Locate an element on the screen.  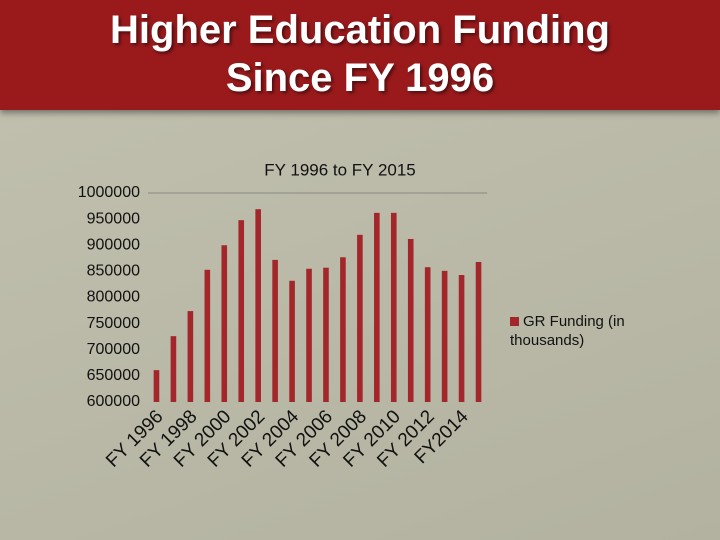
slide-title: Higher Education Funding is located at coordinates (360, 30).